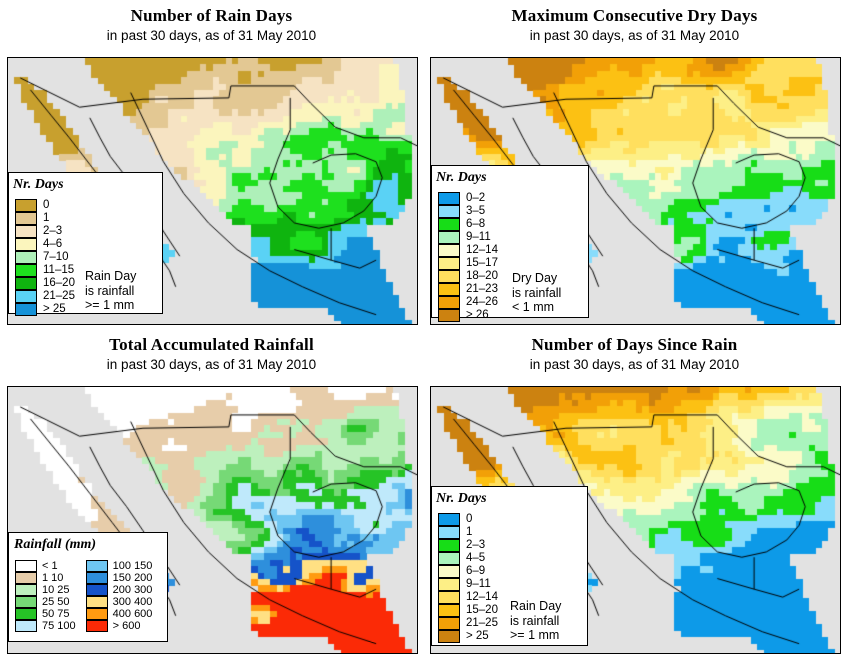 This screenshot has width=846, height=658. Describe the element at coordinates (478, 584) in the screenshot. I see `legend-label: 9–11` at that location.